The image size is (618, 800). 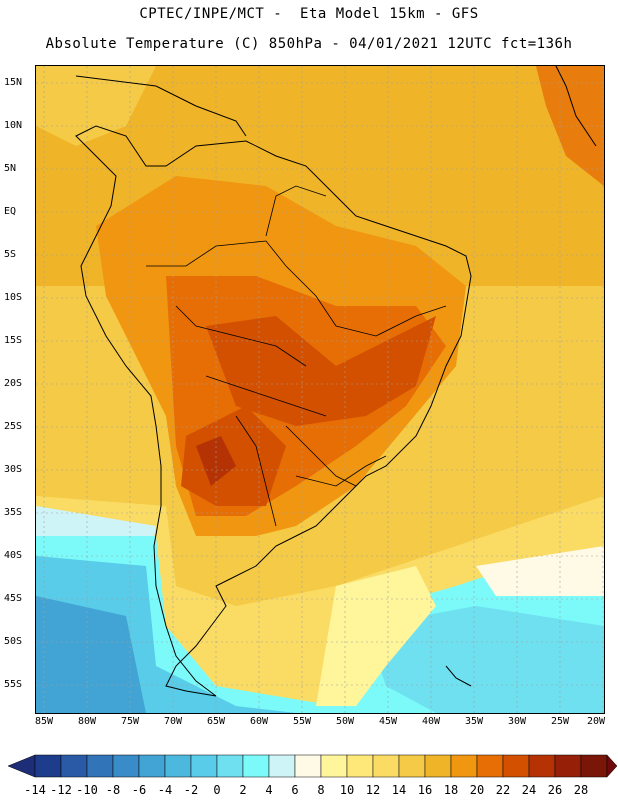 I want to click on lat-label: EQ, so click(x=10, y=211).